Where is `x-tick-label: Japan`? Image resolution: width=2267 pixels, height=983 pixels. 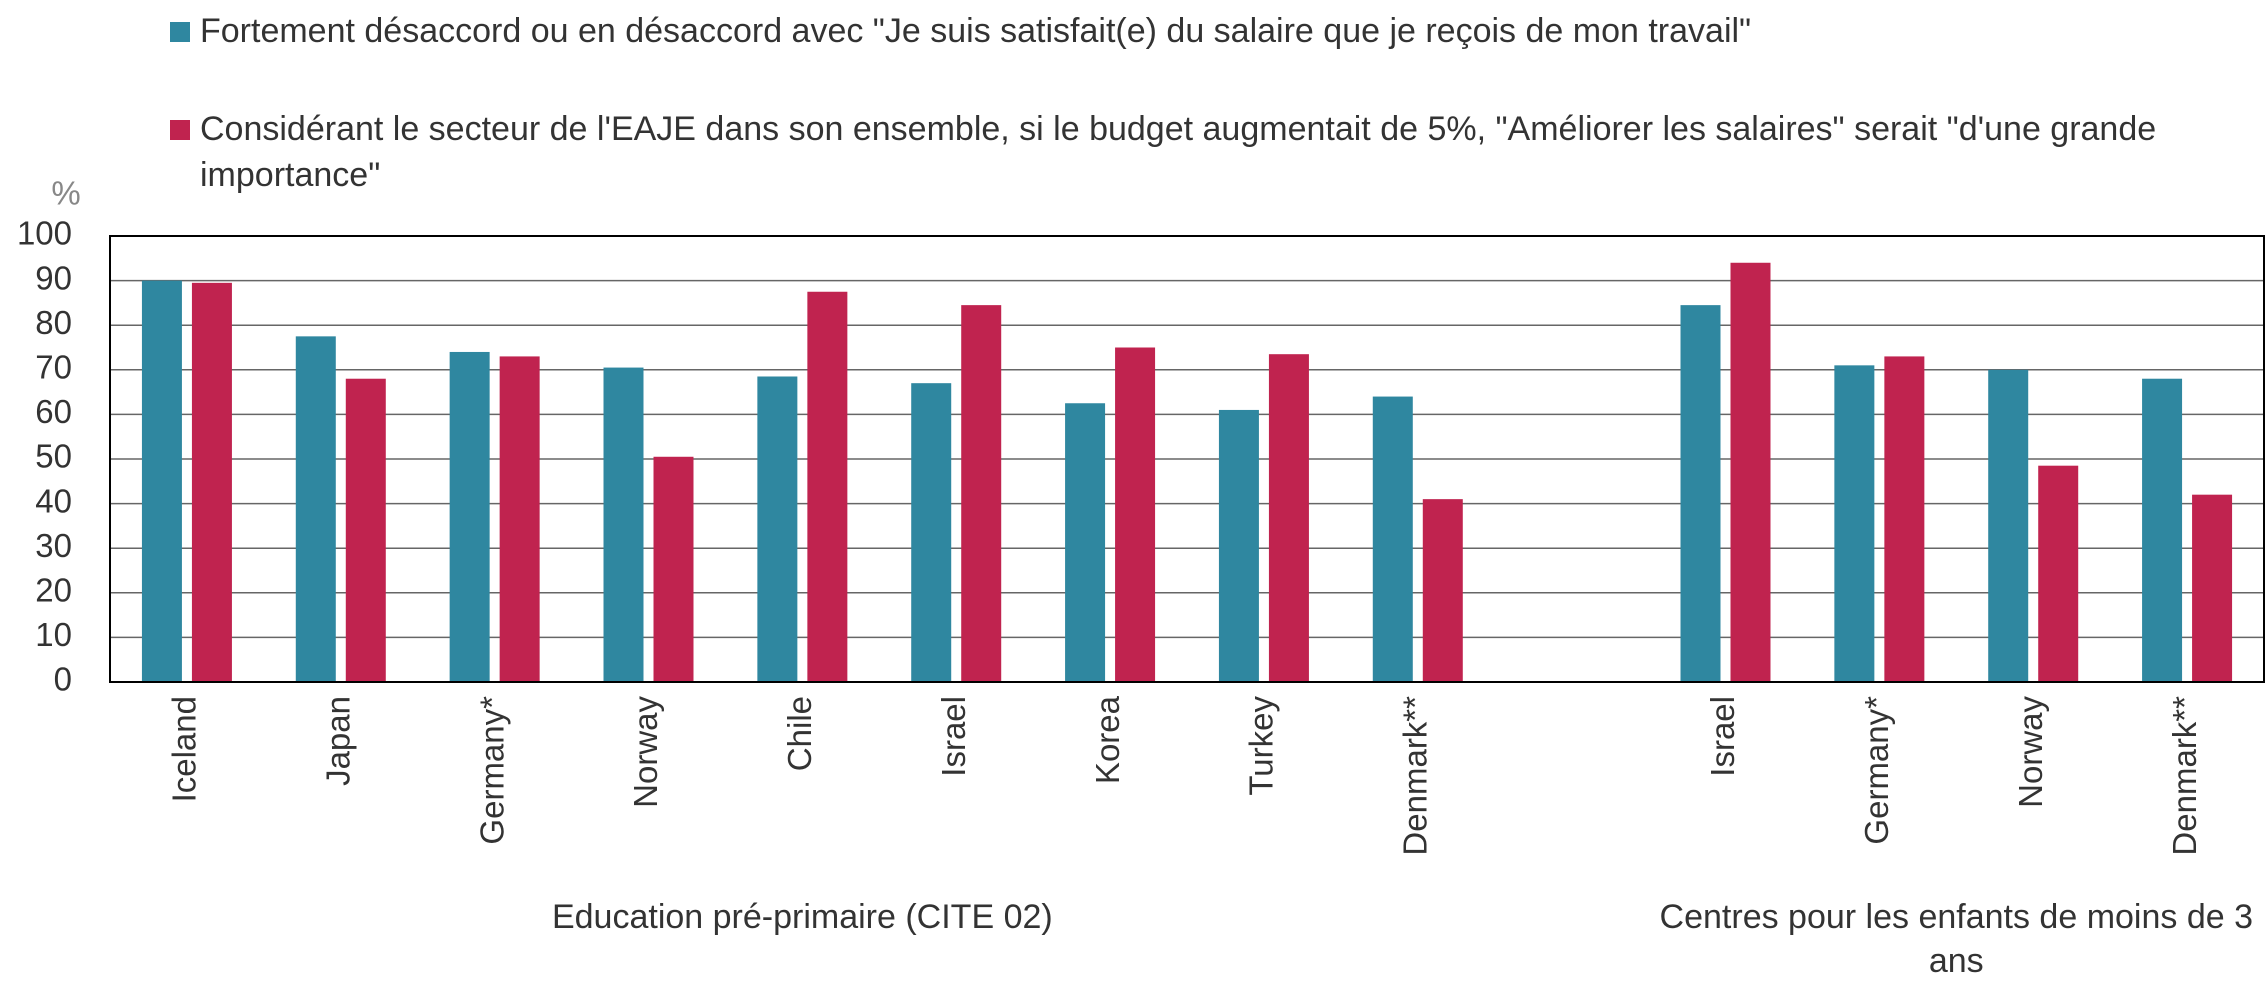
x-tick-label: Japan is located at coordinates (338, 741).